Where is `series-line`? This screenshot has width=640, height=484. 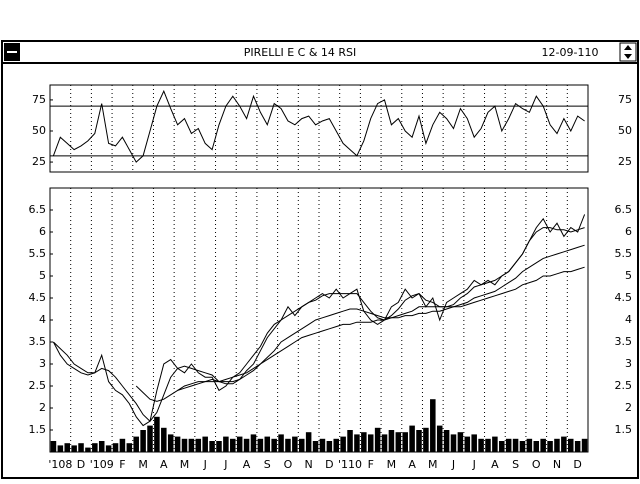 series-line is located at coordinates (318, 126).